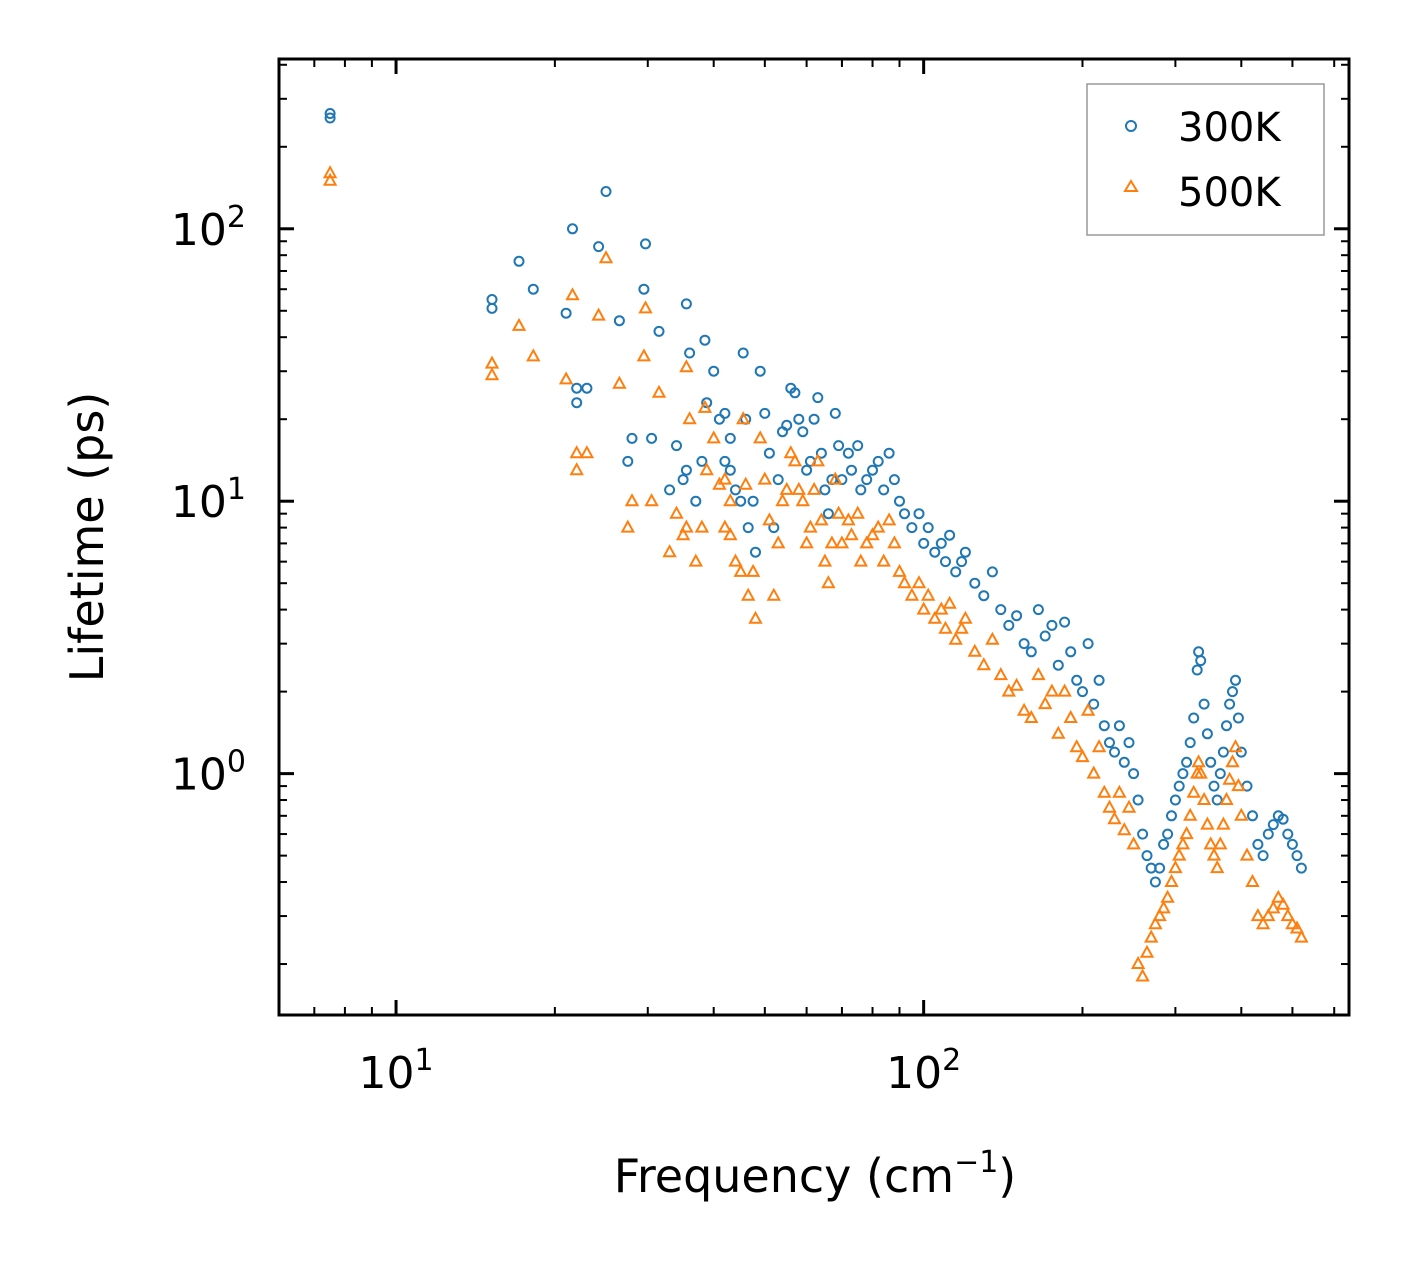 The height and width of the screenshot is (1265, 1408). Describe the element at coordinates (208, 228) in the screenshot. I see `y-tick-label: 102` at that location.